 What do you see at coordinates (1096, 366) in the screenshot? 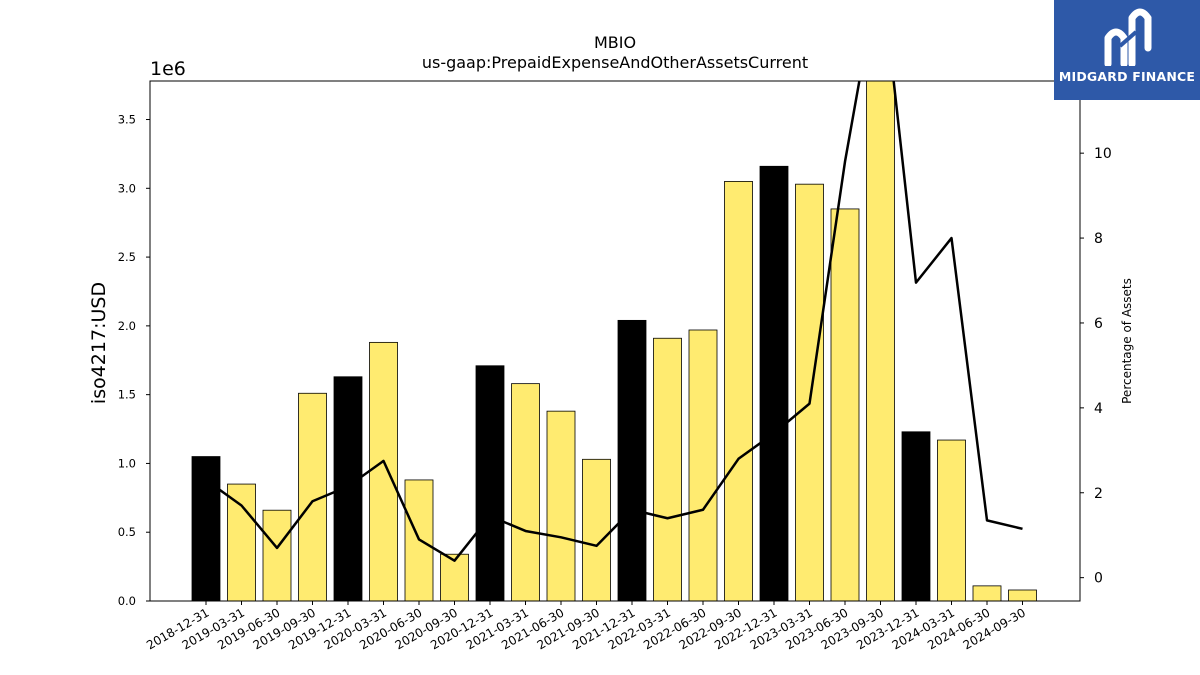
I see `y2-tick-labels: 0 2 4 6 8 10` at bounding box center [1096, 366].